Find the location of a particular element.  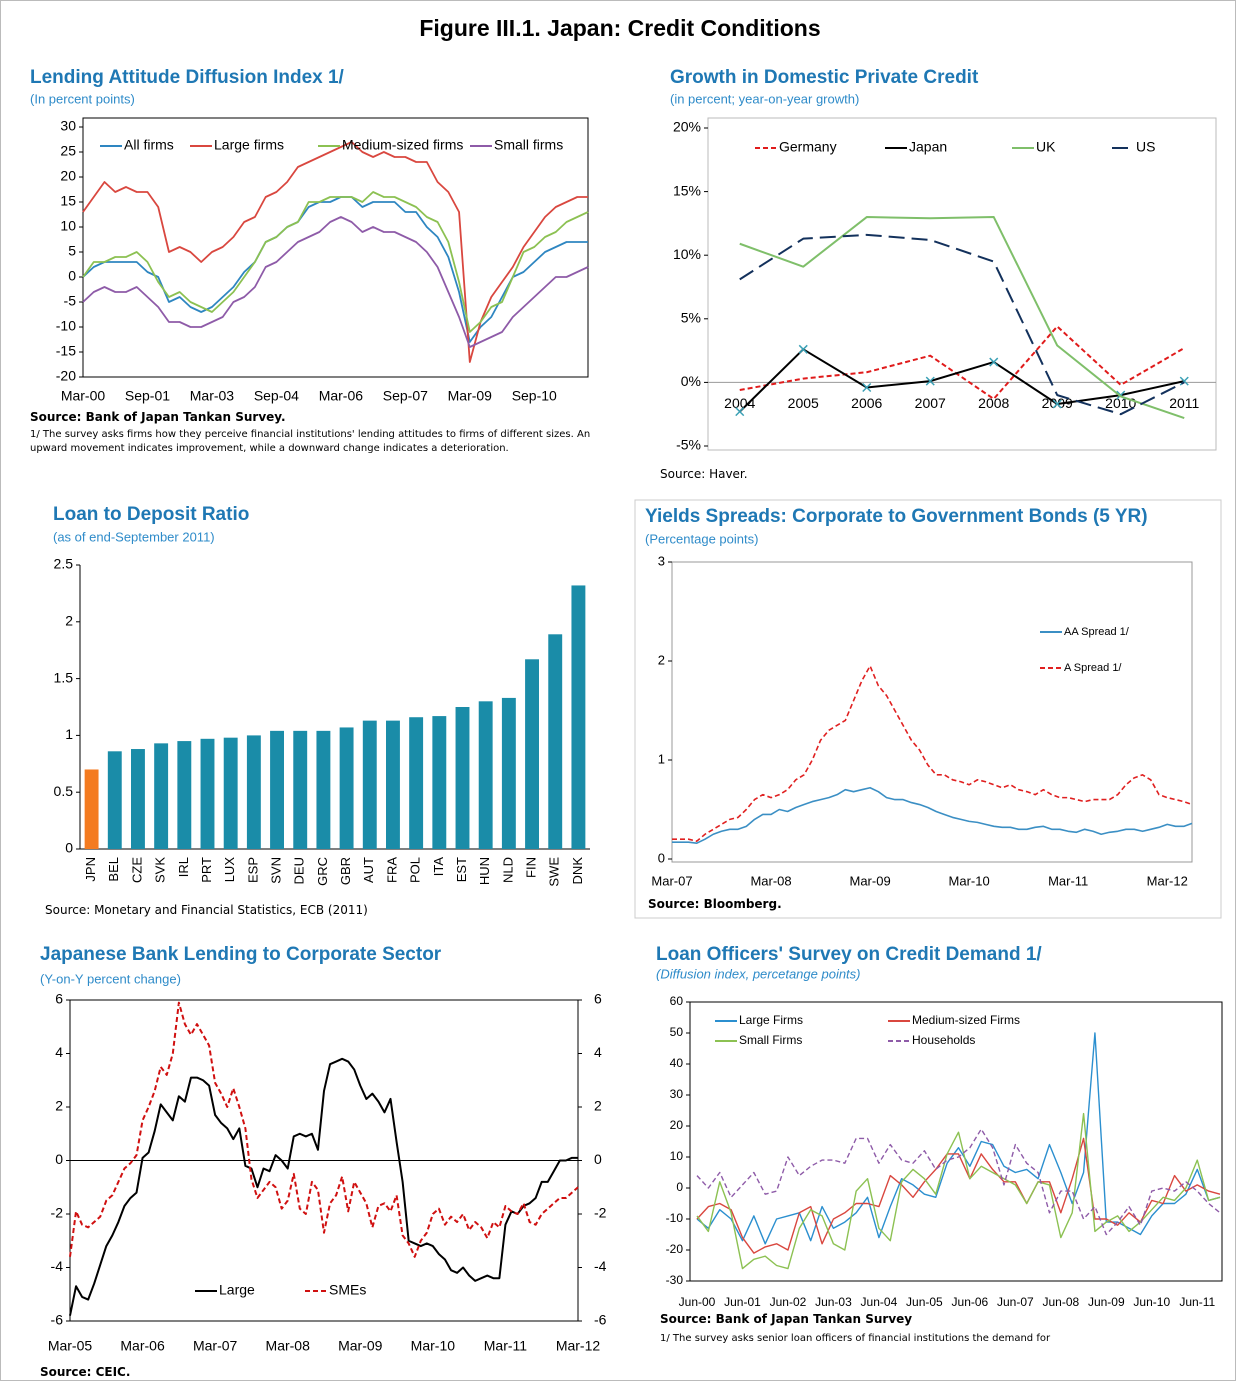

x-tick-label: PRT is located at coordinates (206, 870).